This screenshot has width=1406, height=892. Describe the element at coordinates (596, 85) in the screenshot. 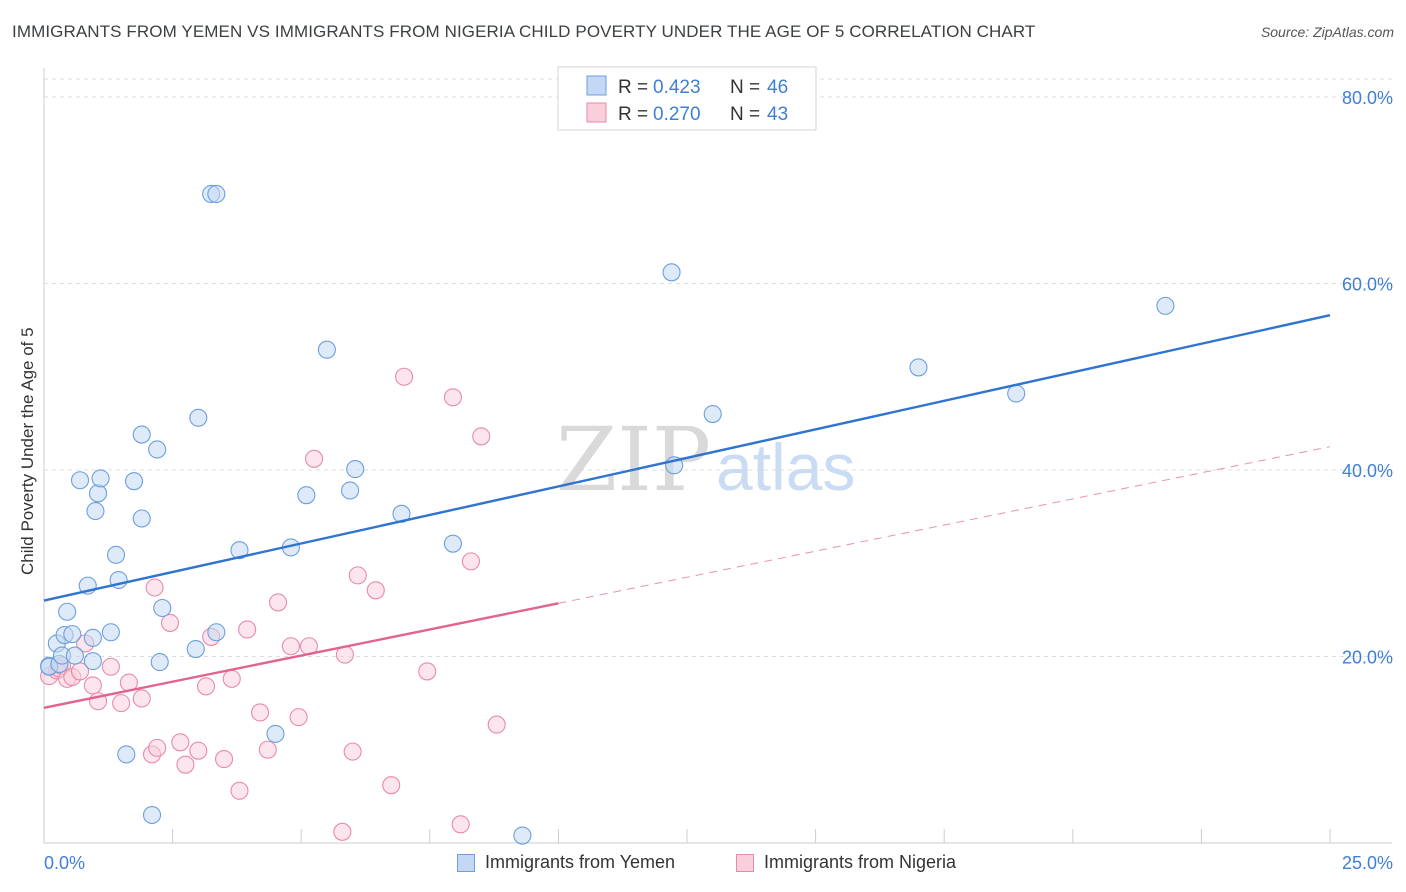

I see `legend-yemen-swatch` at that location.